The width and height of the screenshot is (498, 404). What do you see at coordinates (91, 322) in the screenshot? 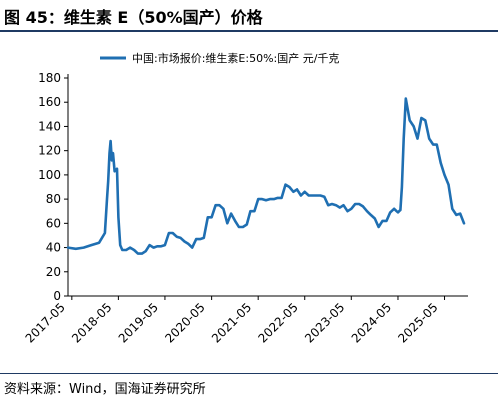
I see `x-tick-label: 2018-05` at bounding box center [91, 322].